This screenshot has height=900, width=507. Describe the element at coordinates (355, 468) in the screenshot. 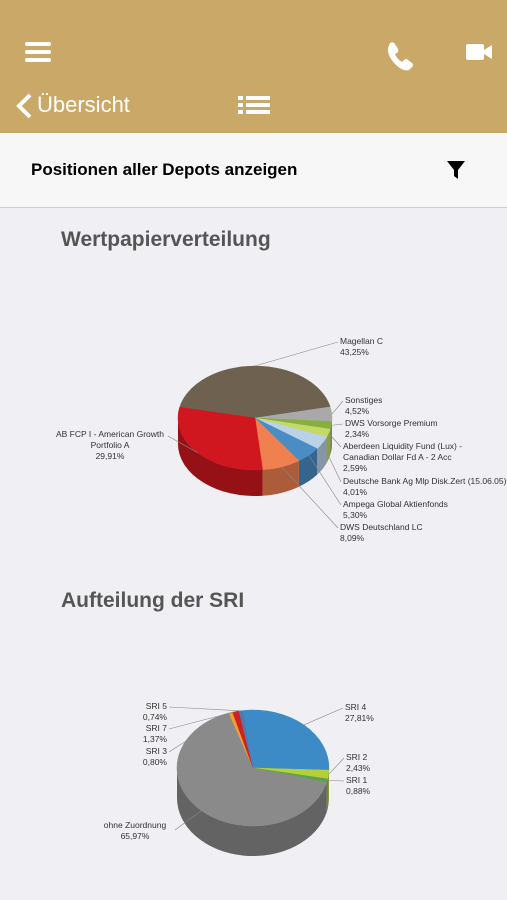

I see `slice-value: 2,59%` at that location.